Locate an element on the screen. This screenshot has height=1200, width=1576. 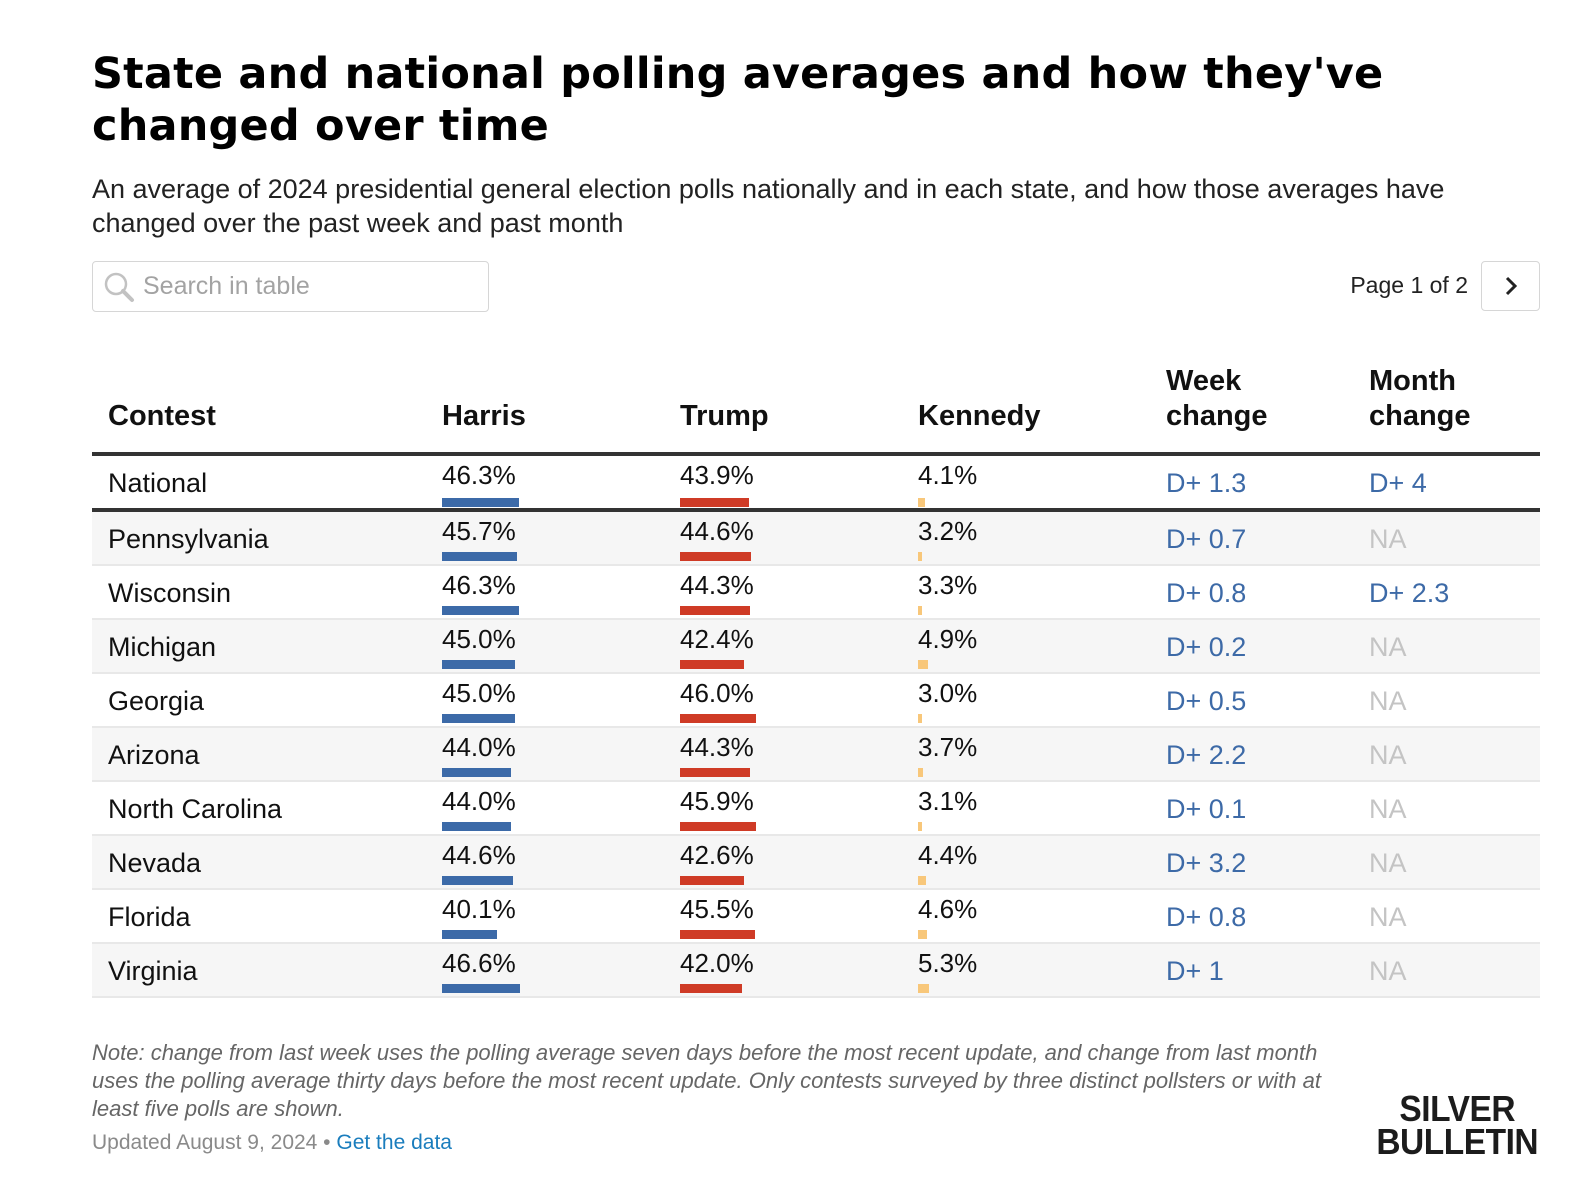
table-row: North Carolina 44.0% 45.9% 3.1% D+ 0.1 NA is located at coordinates (816, 809).